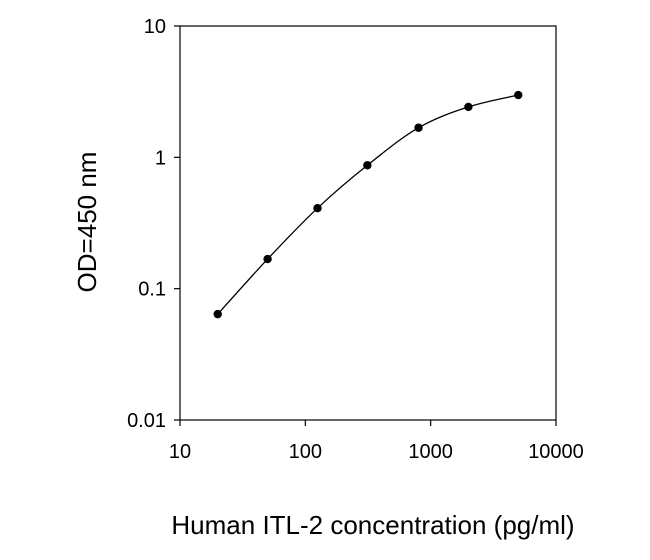  What do you see at coordinates (180, 452) in the screenshot?
I see `x-tick-label: 10` at bounding box center [180, 452].